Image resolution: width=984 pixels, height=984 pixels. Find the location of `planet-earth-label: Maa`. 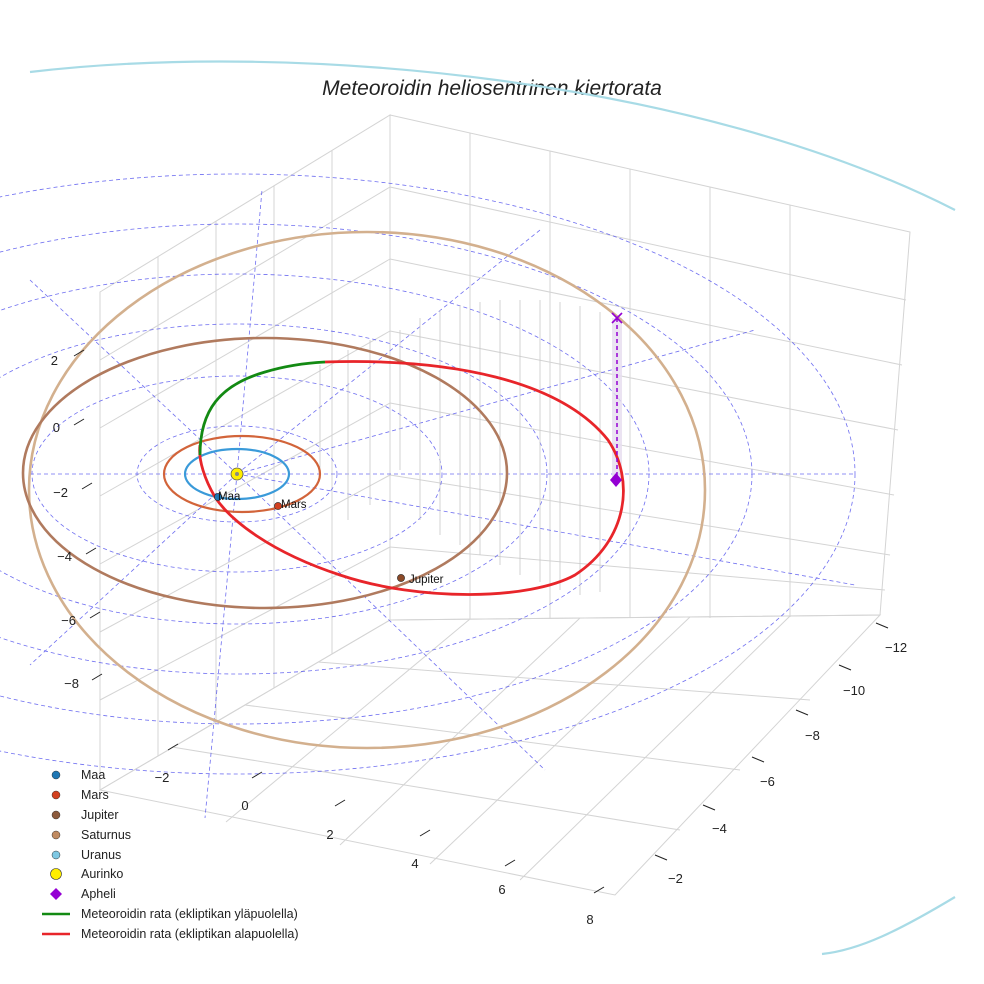

planet-earth-label: Maa is located at coordinates (229, 497).